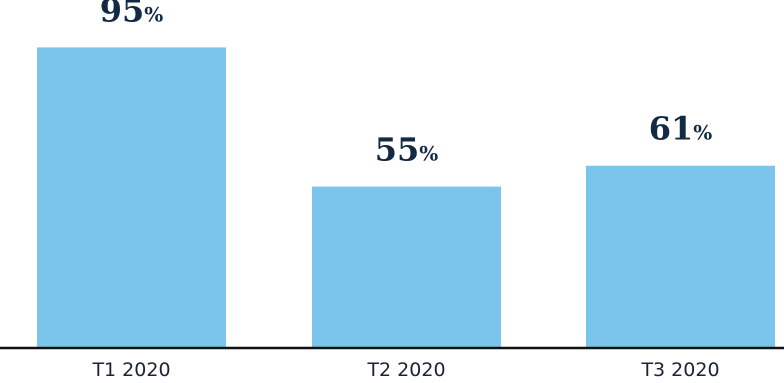  I want to click on bar-value-label: 55%, so click(407, 150).